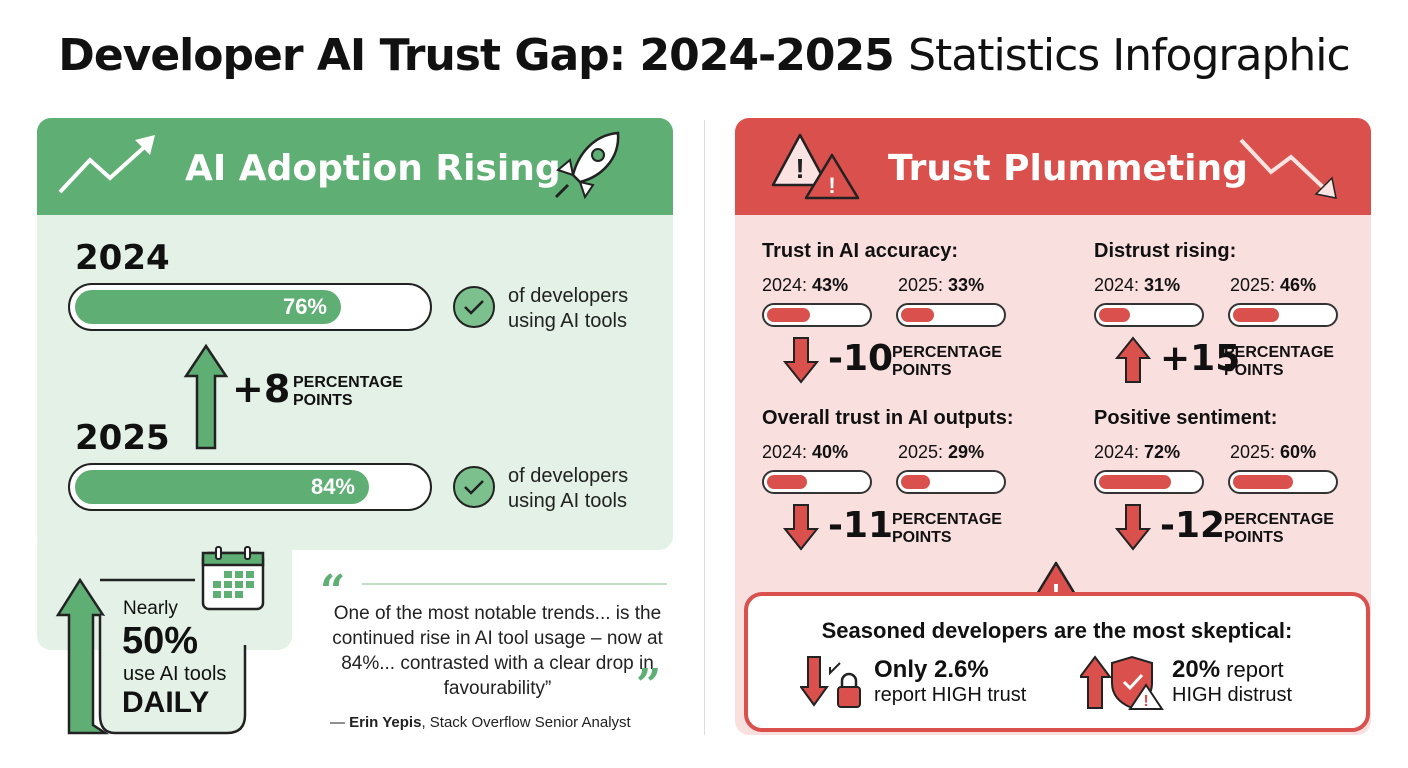 Image resolution: width=1408 pixels, height=768 pixels. Describe the element at coordinates (474, 487) in the screenshot. I see `check-icon` at that location.